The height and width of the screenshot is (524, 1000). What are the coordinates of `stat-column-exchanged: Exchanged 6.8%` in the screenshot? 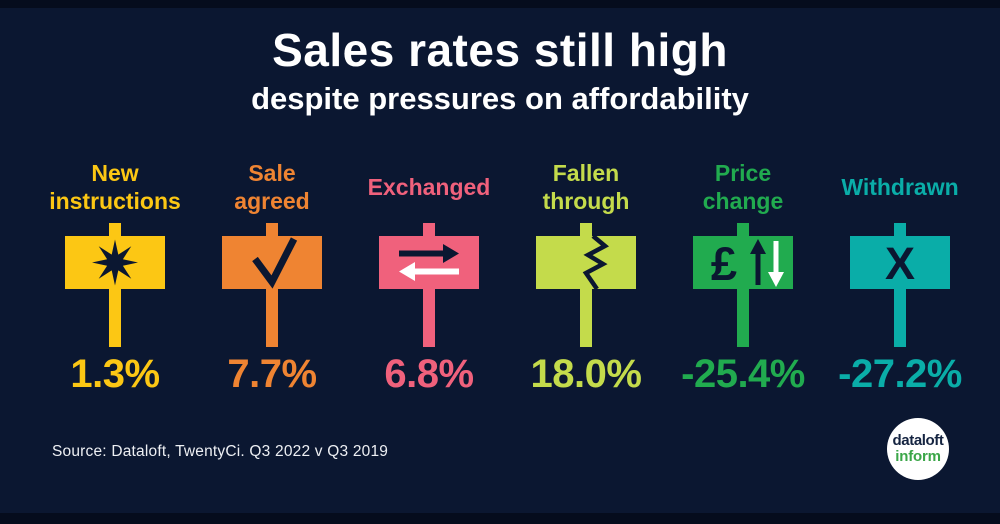 It's located at (429, 277).